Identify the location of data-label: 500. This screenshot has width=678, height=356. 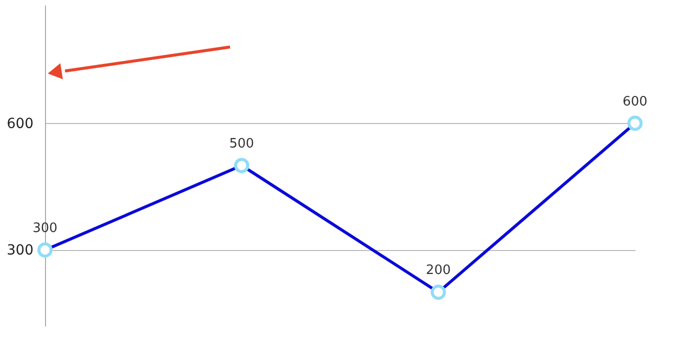
(241, 144).